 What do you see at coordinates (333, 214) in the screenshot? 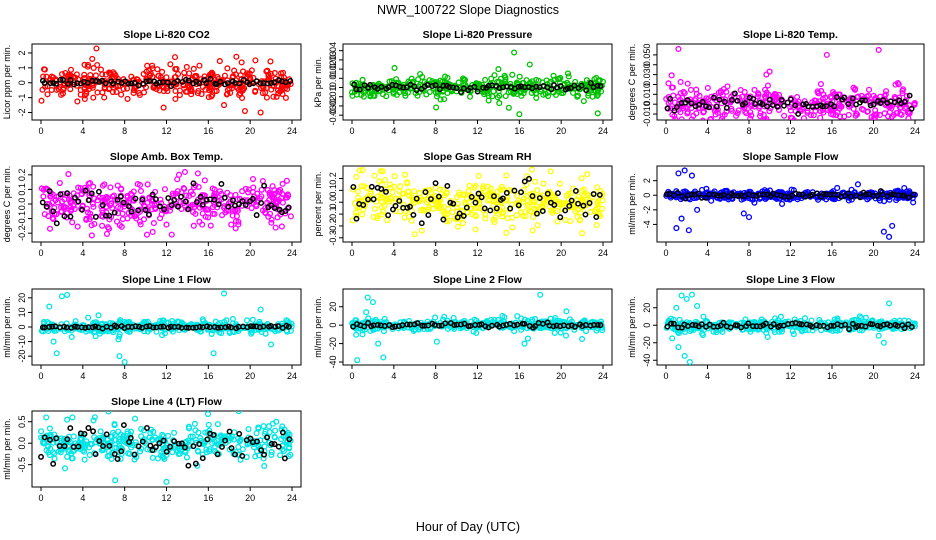
I see `y-tick-label: -0.1` at bounding box center [333, 214].